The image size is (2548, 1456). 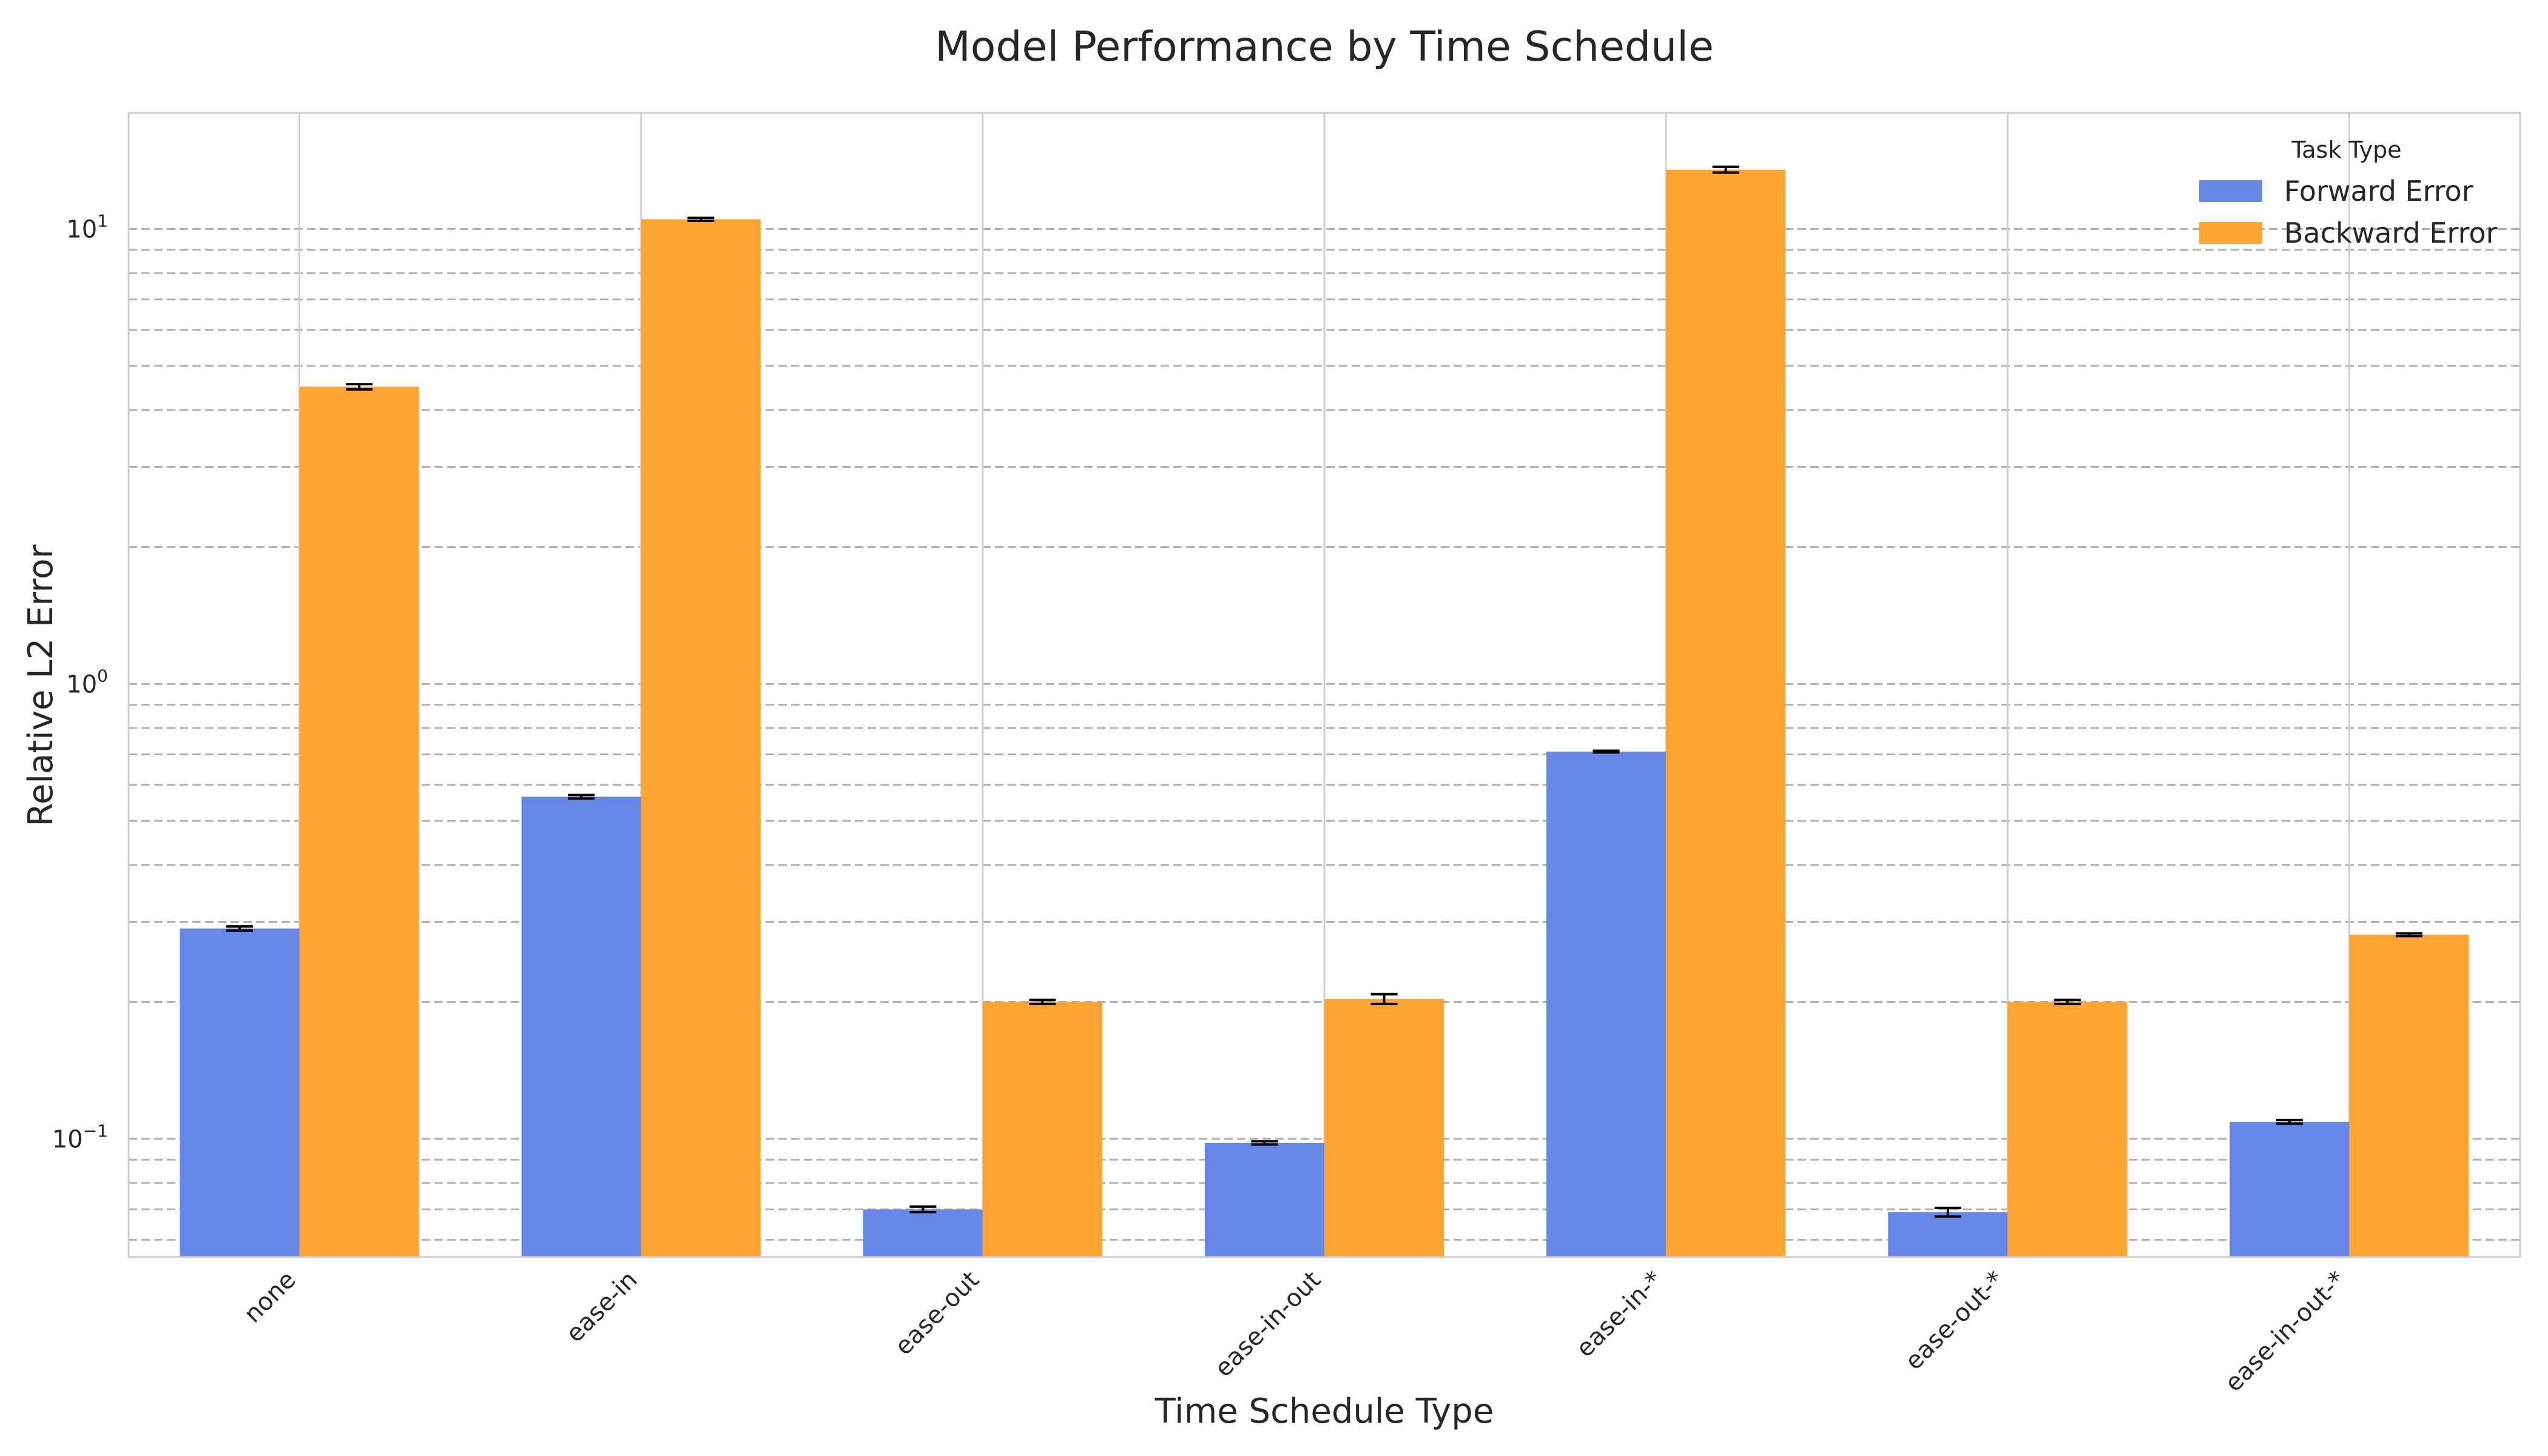 What do you see at coordinates (240, 1092) in the screenshot?
I see `bar-forward-none` at bounding box center [240, 1092].